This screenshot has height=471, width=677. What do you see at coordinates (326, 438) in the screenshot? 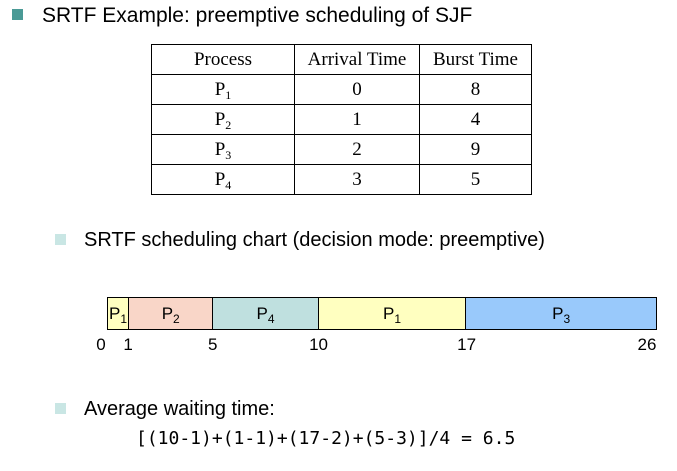
I see `waiting-time-formula: [(10-1)+(1-1)+(17-2)+(5-3)]/4 = 6.5` at bounding box center [326, 438].